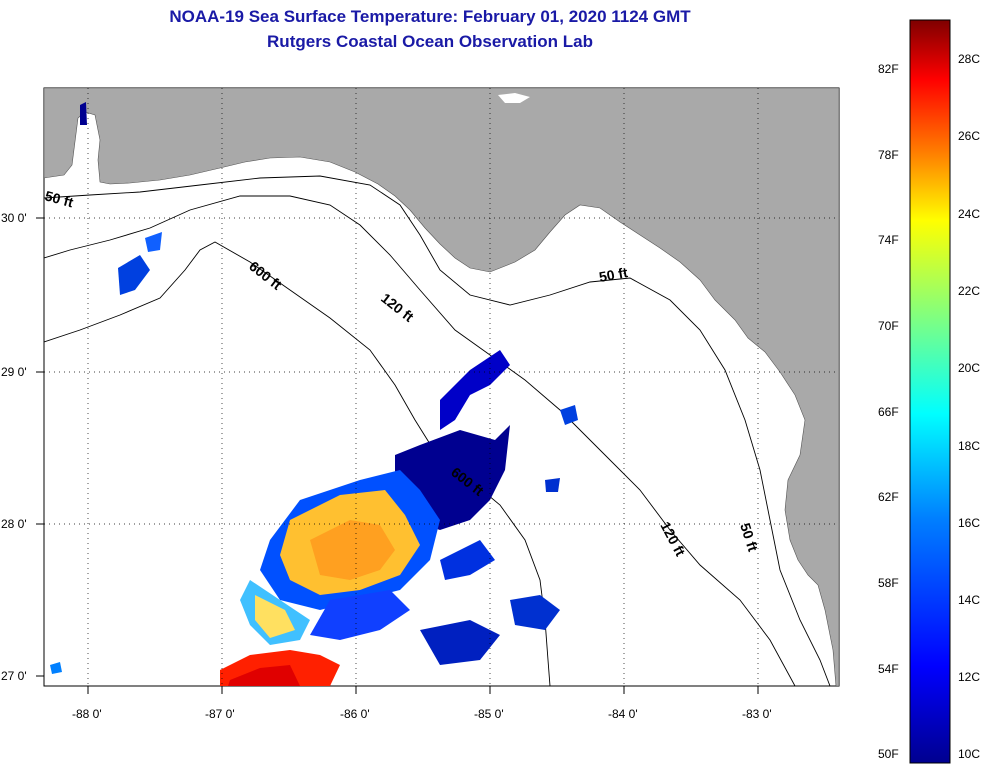  I want to click on colorbar-c-label: 26C, so click(969, 136).